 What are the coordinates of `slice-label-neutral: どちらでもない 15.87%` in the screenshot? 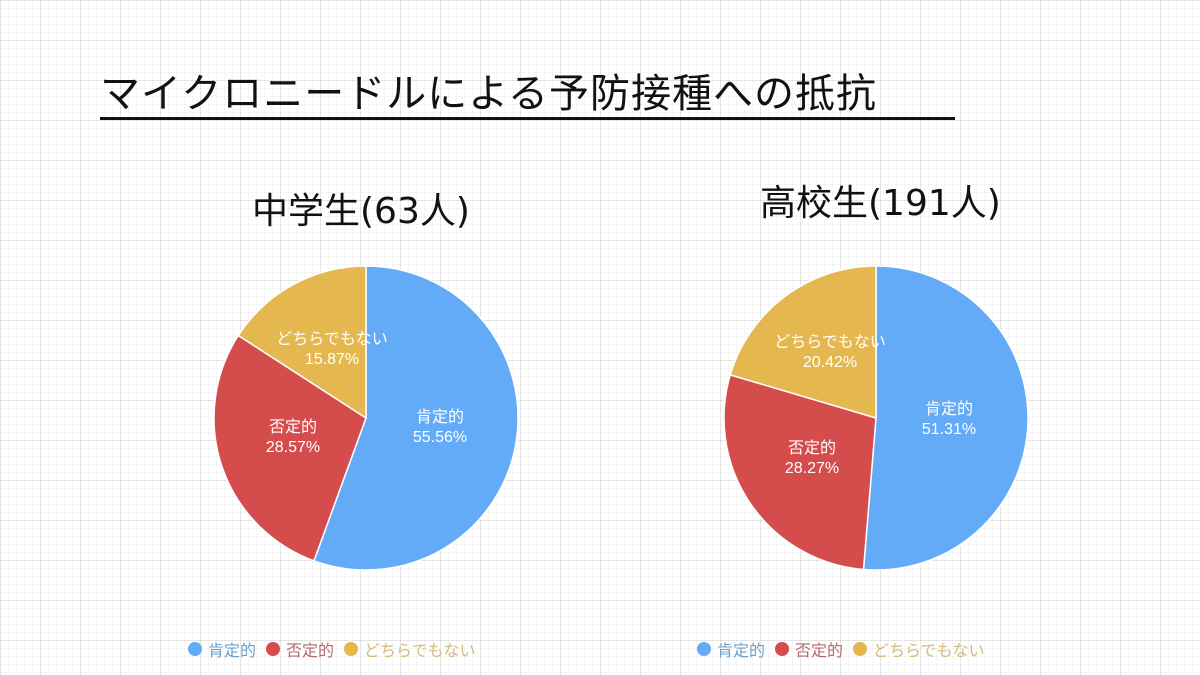 It's located at (332, 349).